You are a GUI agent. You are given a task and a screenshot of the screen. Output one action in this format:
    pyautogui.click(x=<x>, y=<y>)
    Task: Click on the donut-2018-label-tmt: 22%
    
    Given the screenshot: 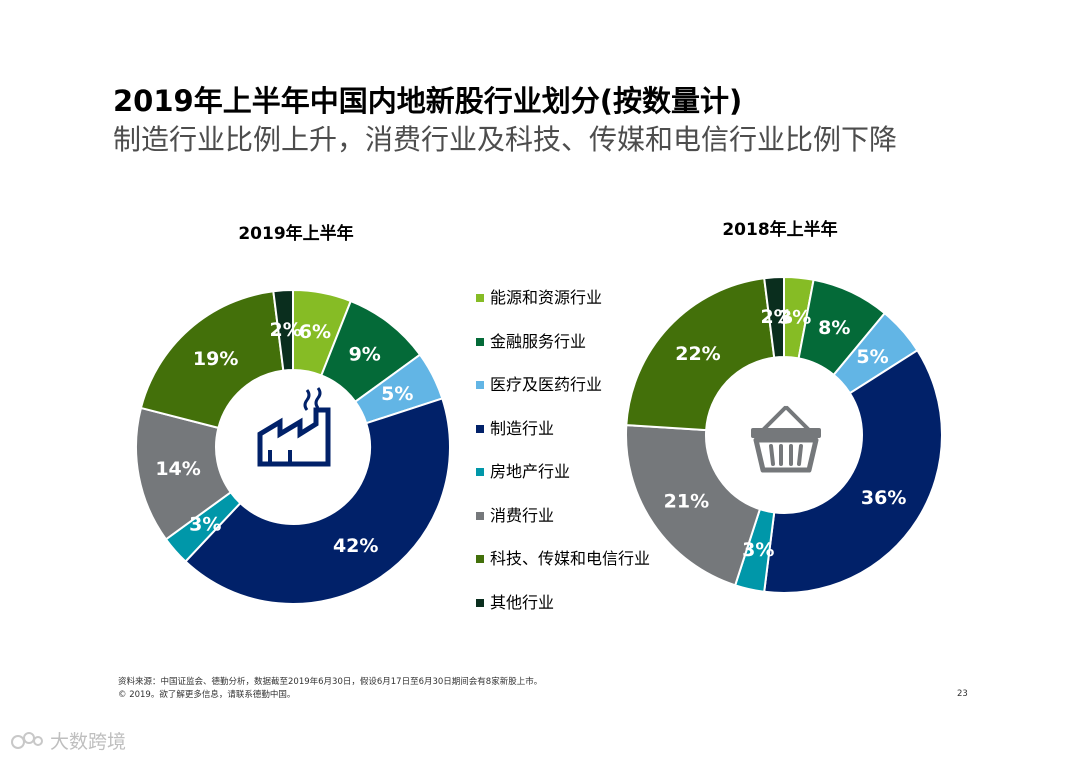 What is the action you would take?
    pyautogui.click(x=697, y=354)
    